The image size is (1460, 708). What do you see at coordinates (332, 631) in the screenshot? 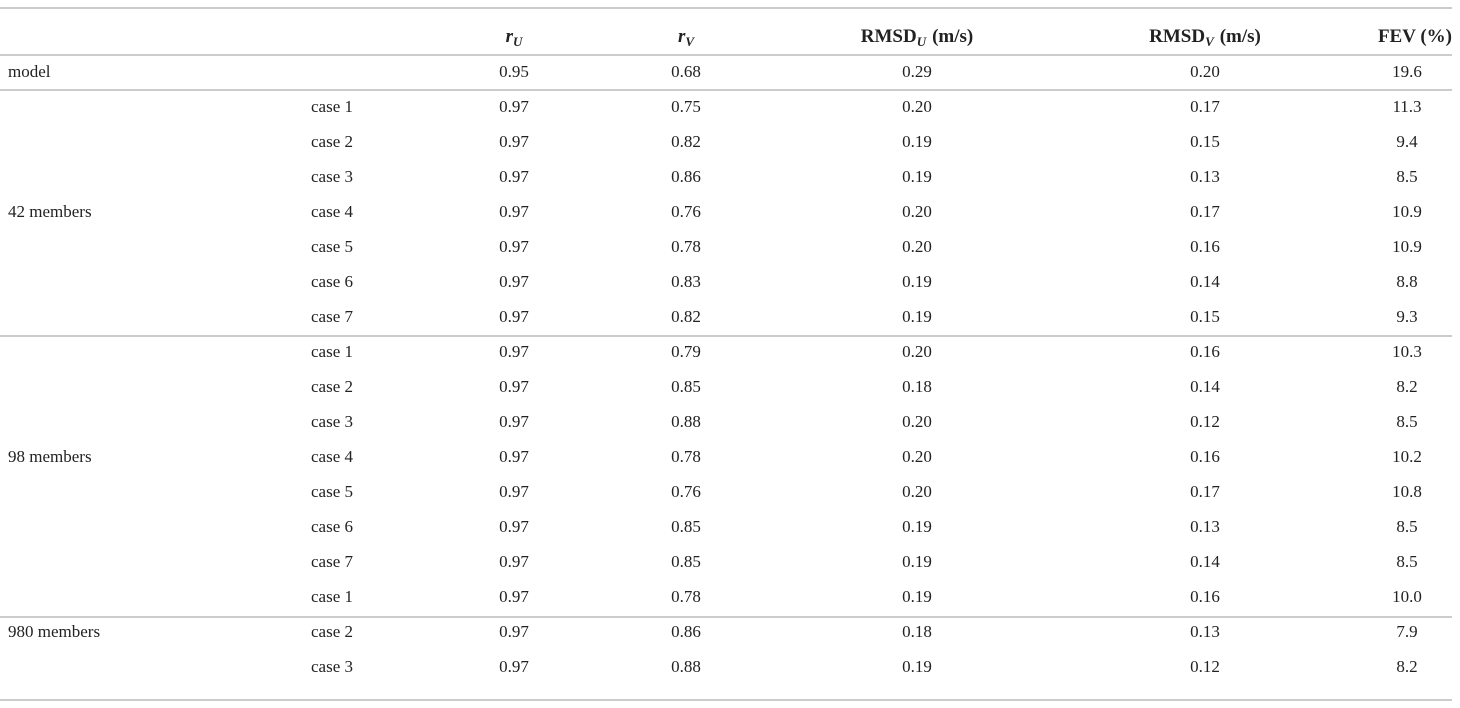
I see `case-label: case 2` at bounding box center [332, 631].